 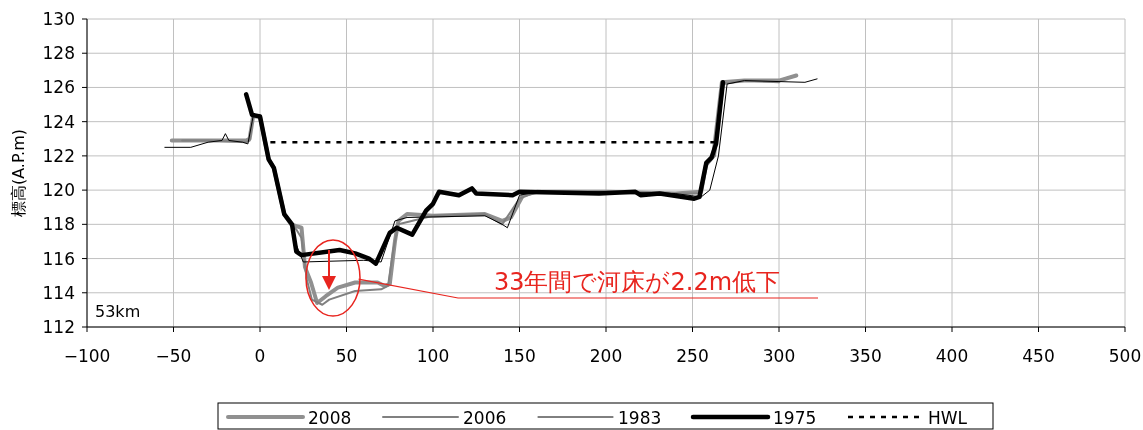 I want to click on annotation: 53km, so click(x=118, y=311).